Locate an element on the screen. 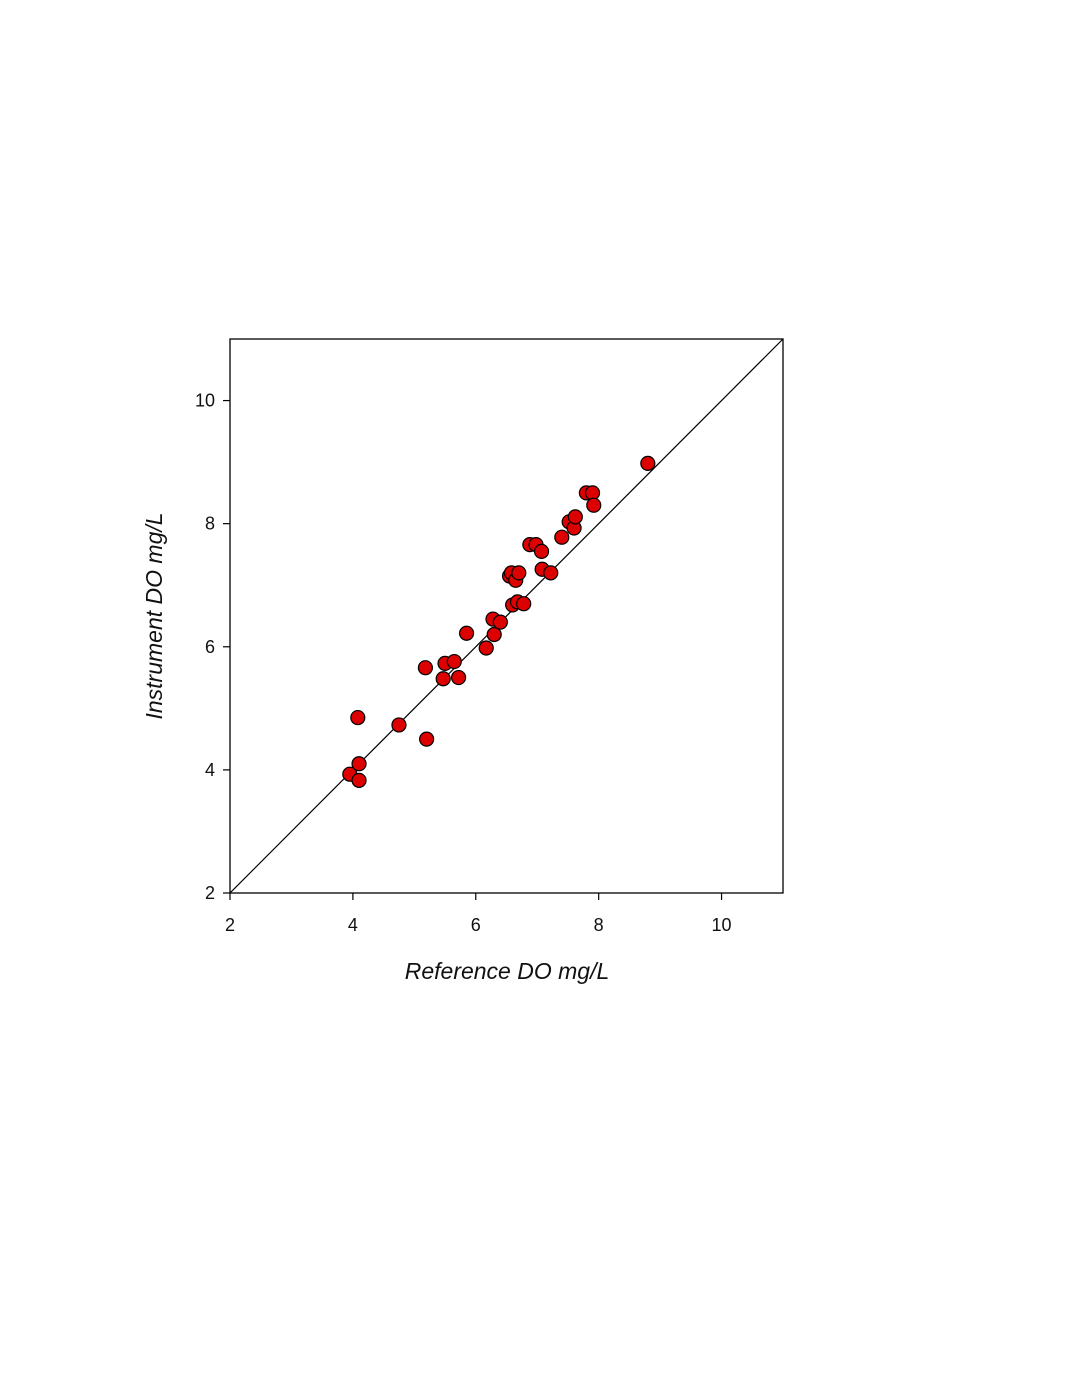  x-tick-label: 2 is located at coordinates (230, 925).